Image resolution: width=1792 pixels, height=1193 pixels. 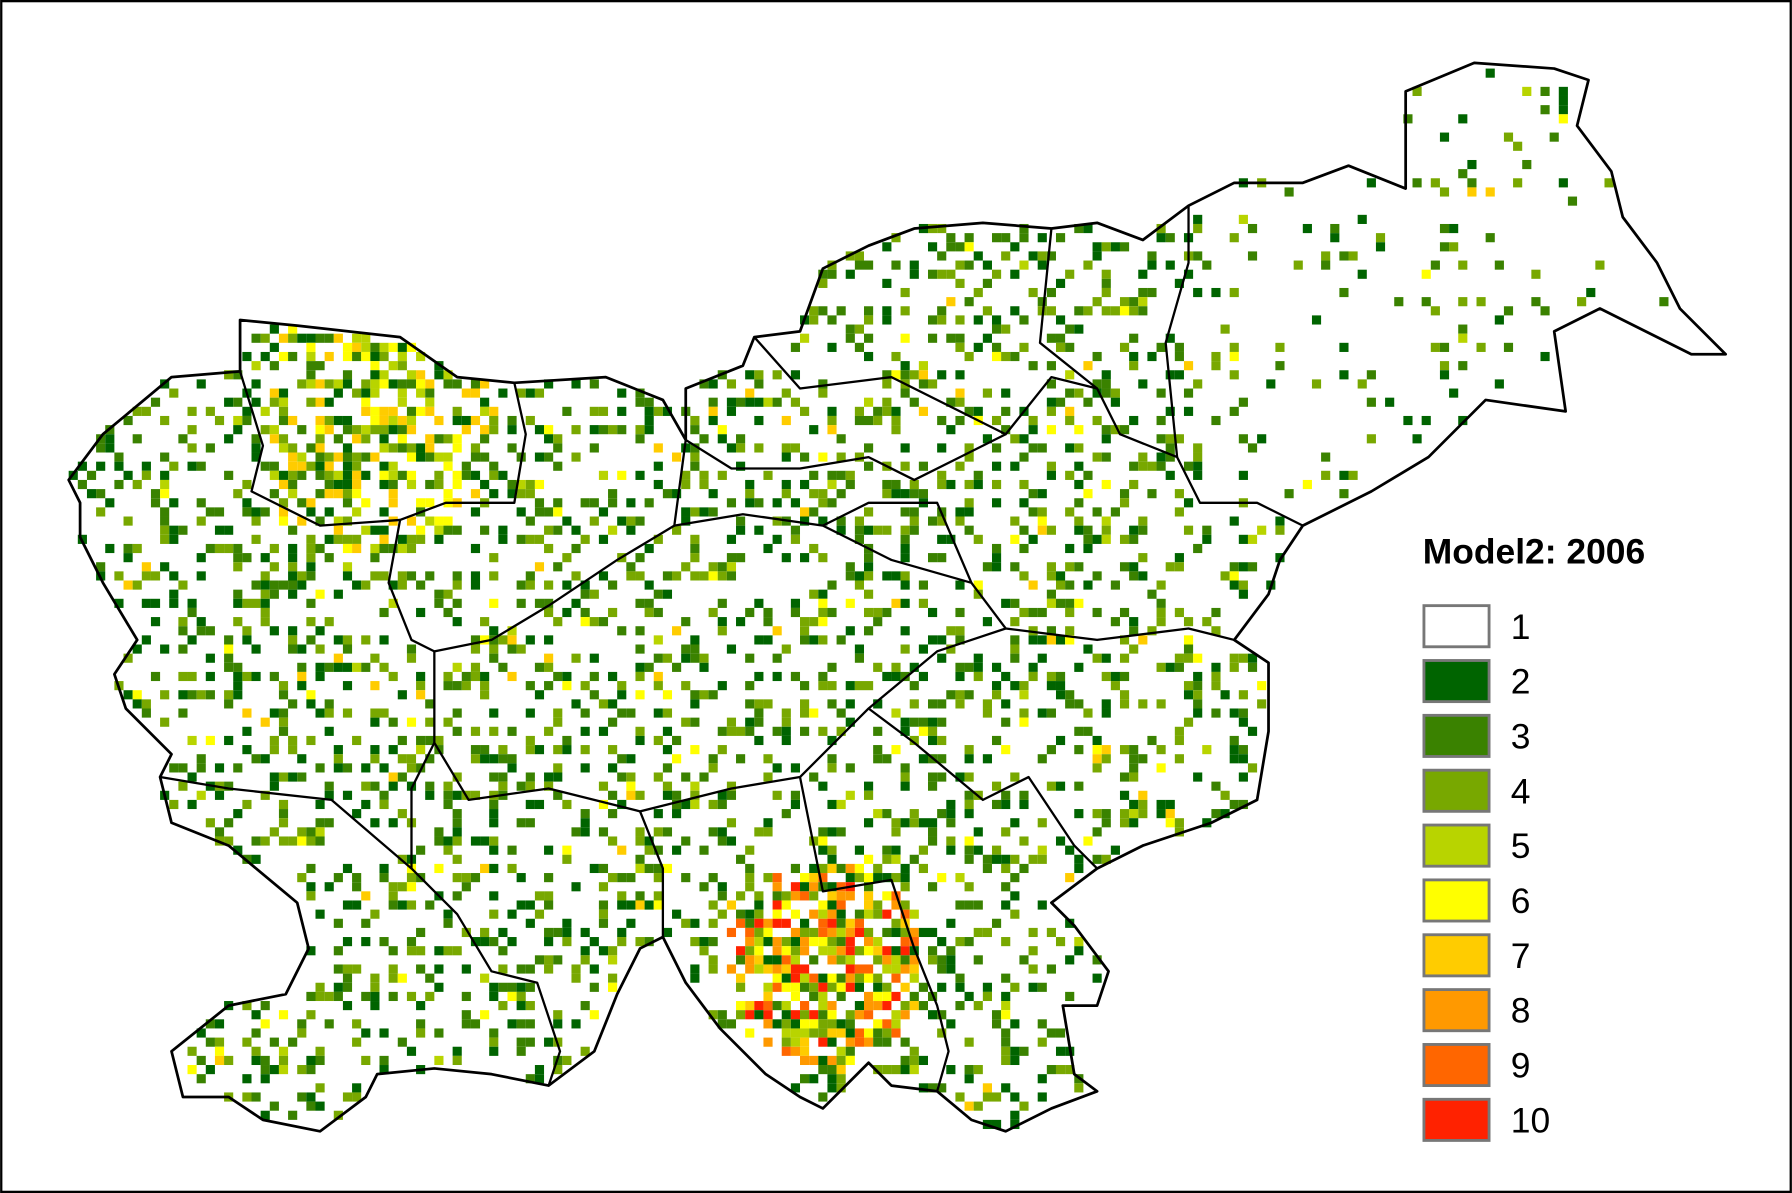 I want to click on legend-swatch, so click(x=1456, y=681).